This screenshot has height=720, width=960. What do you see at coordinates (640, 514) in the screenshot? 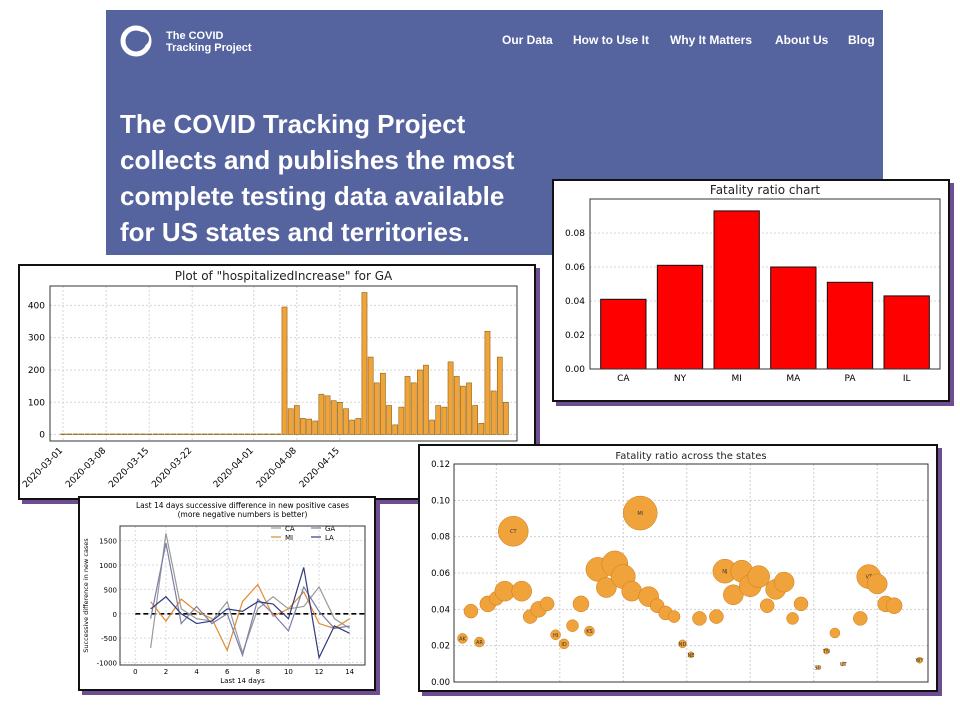
I see `point-label: MI` at bounding box center [640, 514].